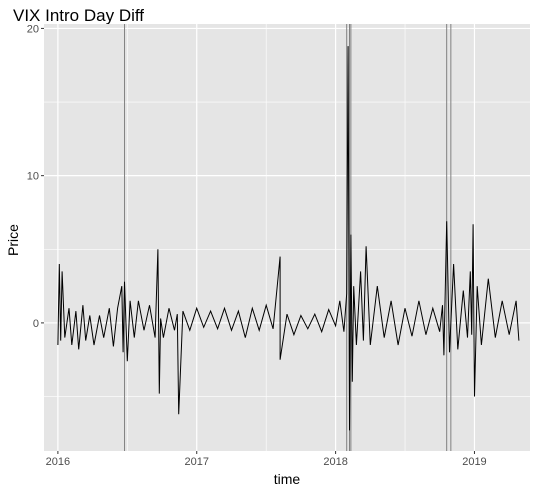 The height and width of the screenshot is (493, 538). What do you see at coordinates (266, 459) in the screenshot?
I see `x-axis-ticks: 2016 2017 2018 2019` at bounding box center [266, 459].